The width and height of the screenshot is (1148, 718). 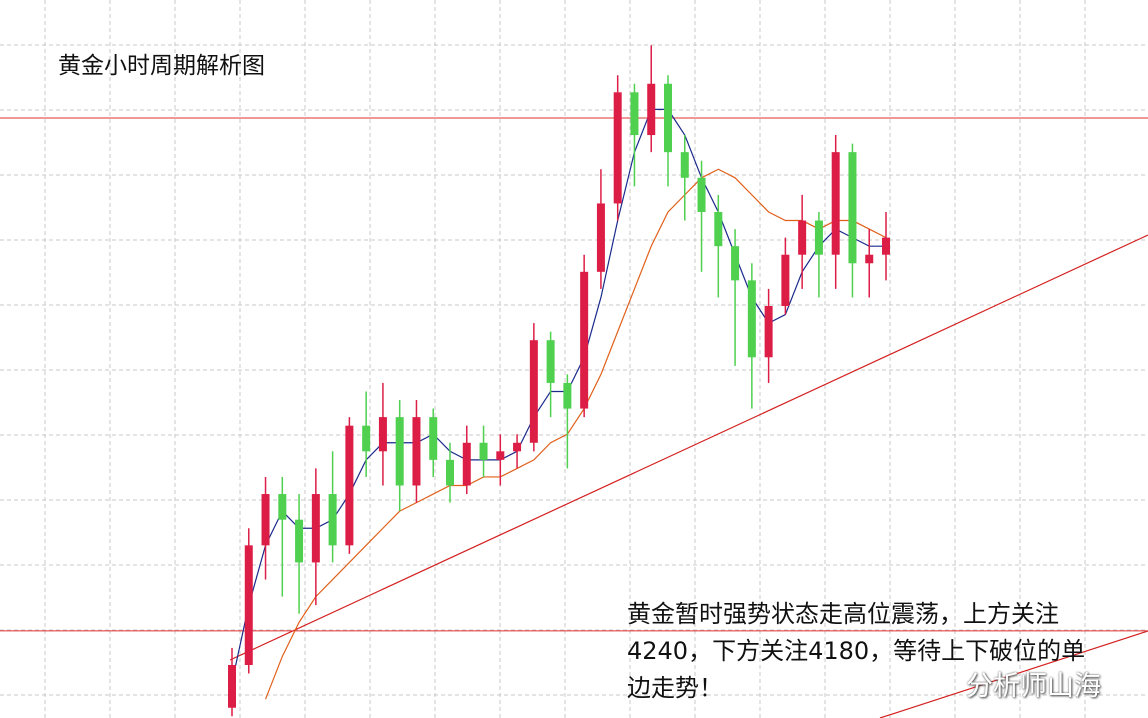 I want to click on watermark: 分析师山海, so click(x=1033, y=686).